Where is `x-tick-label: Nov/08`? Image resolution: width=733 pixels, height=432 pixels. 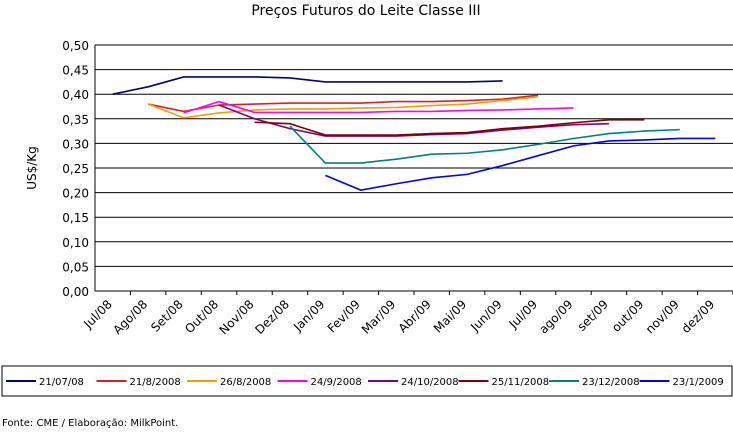 x-tick-label: Nov/08 is located at coordinates (237, 317).